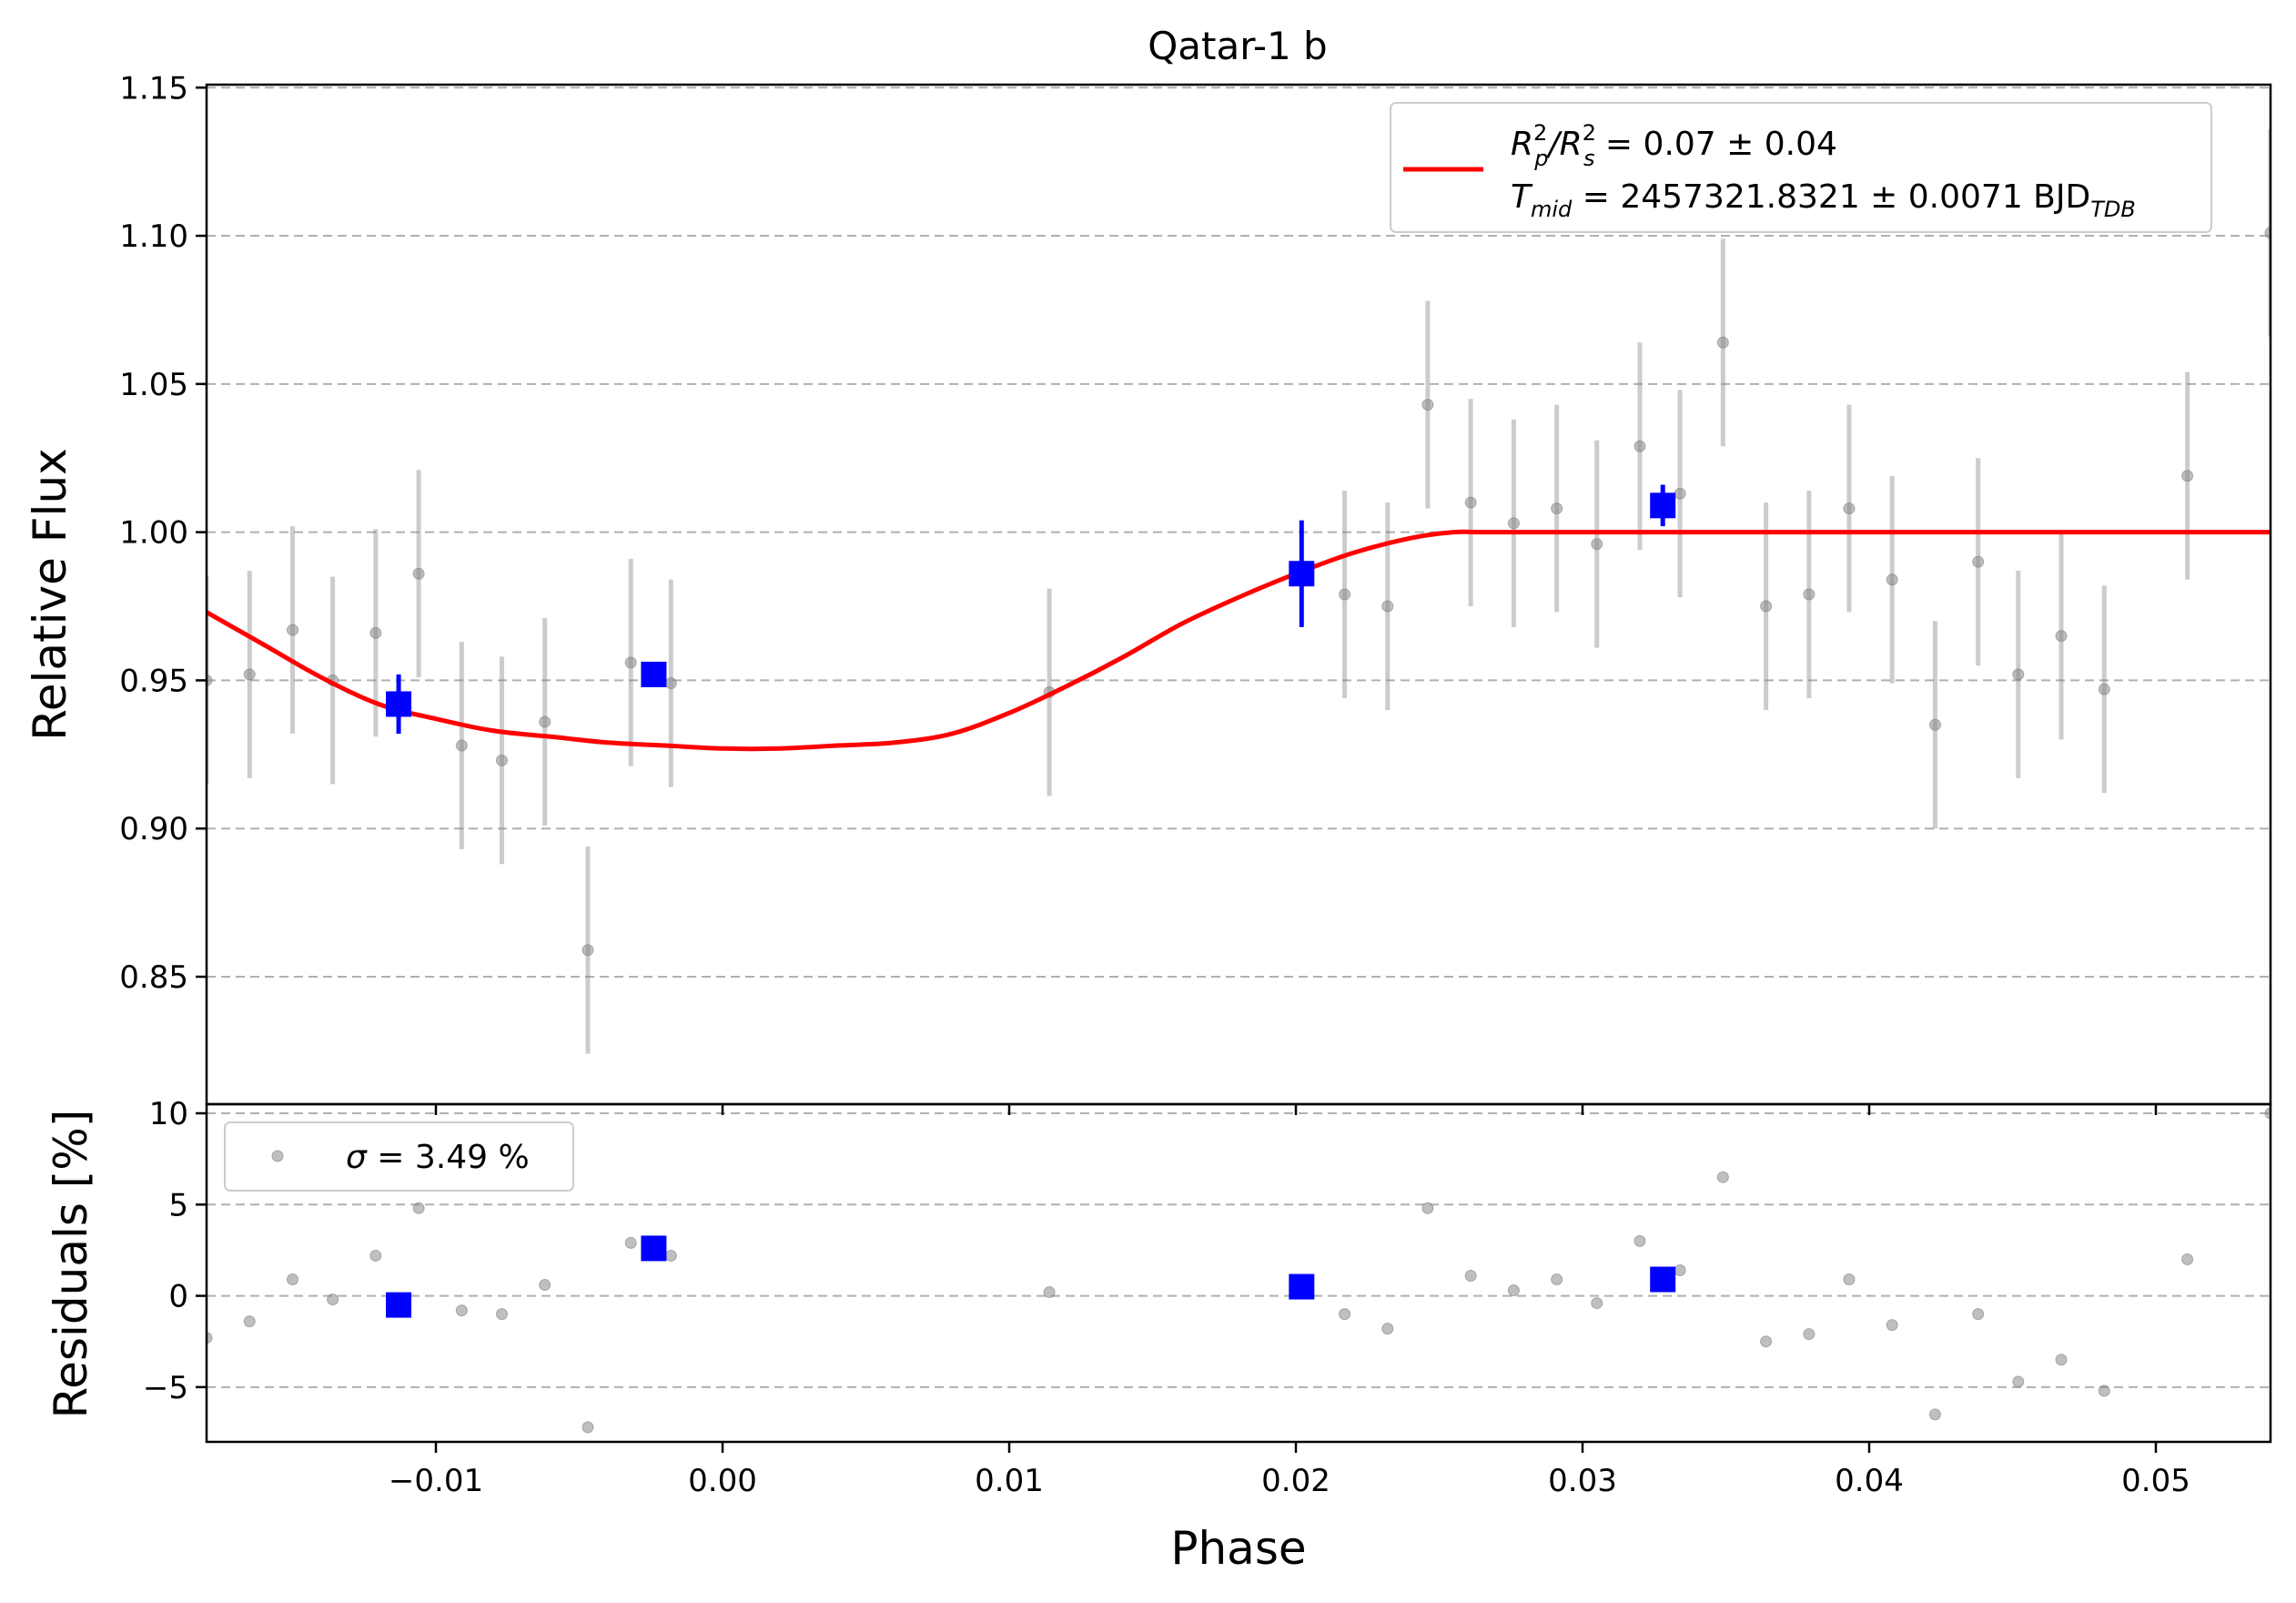  Describe the element at coordinates (153, 681) in the screenshot. I see `flux-y-tick-label: 0.95` at that location.